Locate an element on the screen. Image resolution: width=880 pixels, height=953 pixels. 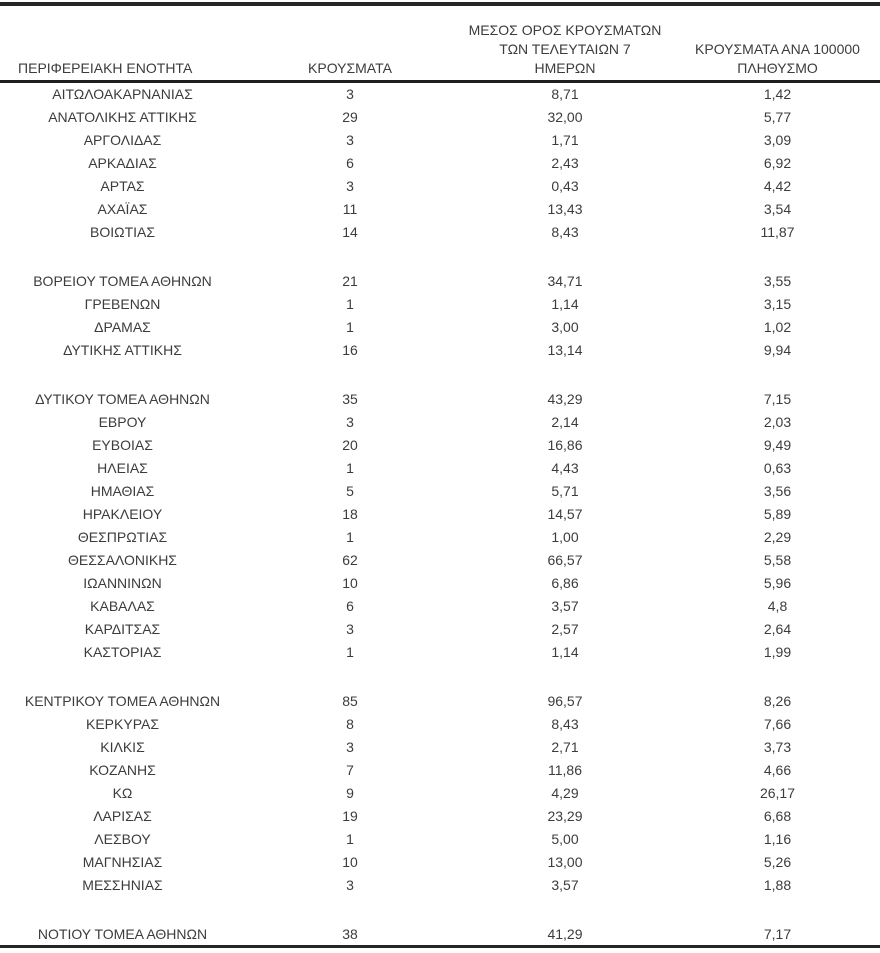
avg-7day-value-cell: 11,86 is located at coordinates (565, 770).